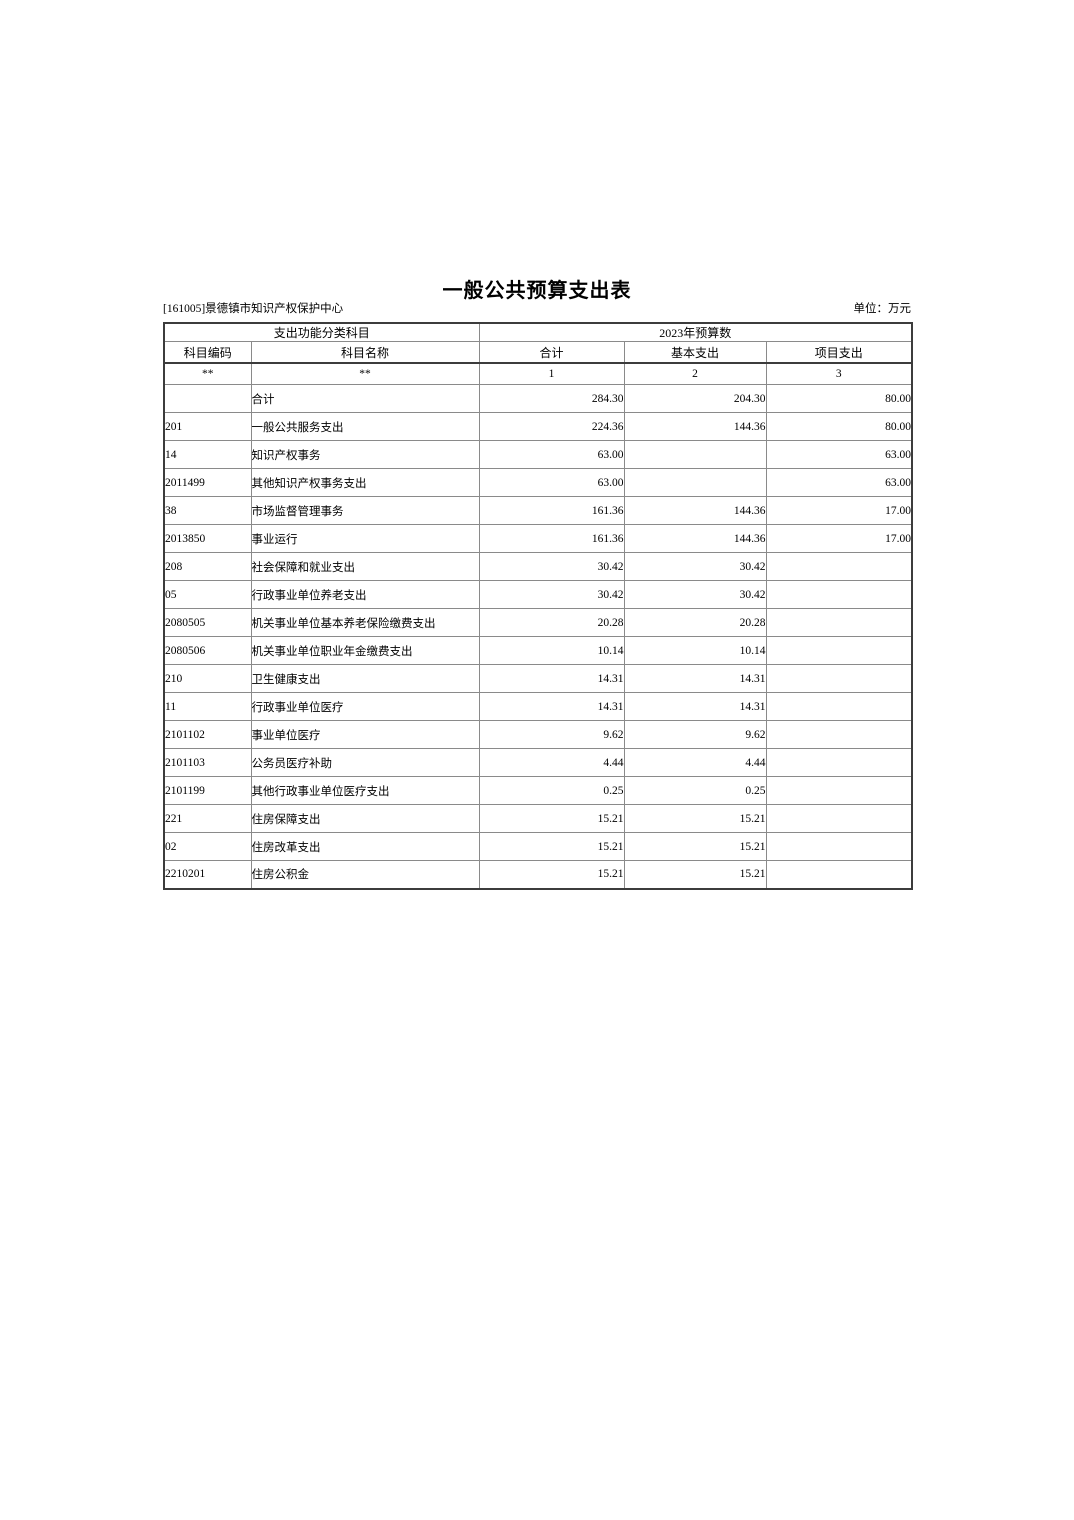 The height and width of the screenshot is (1520, 1074). I want to click on subject-name-cell: 行政事业单位养老支出, so click(365, 594).